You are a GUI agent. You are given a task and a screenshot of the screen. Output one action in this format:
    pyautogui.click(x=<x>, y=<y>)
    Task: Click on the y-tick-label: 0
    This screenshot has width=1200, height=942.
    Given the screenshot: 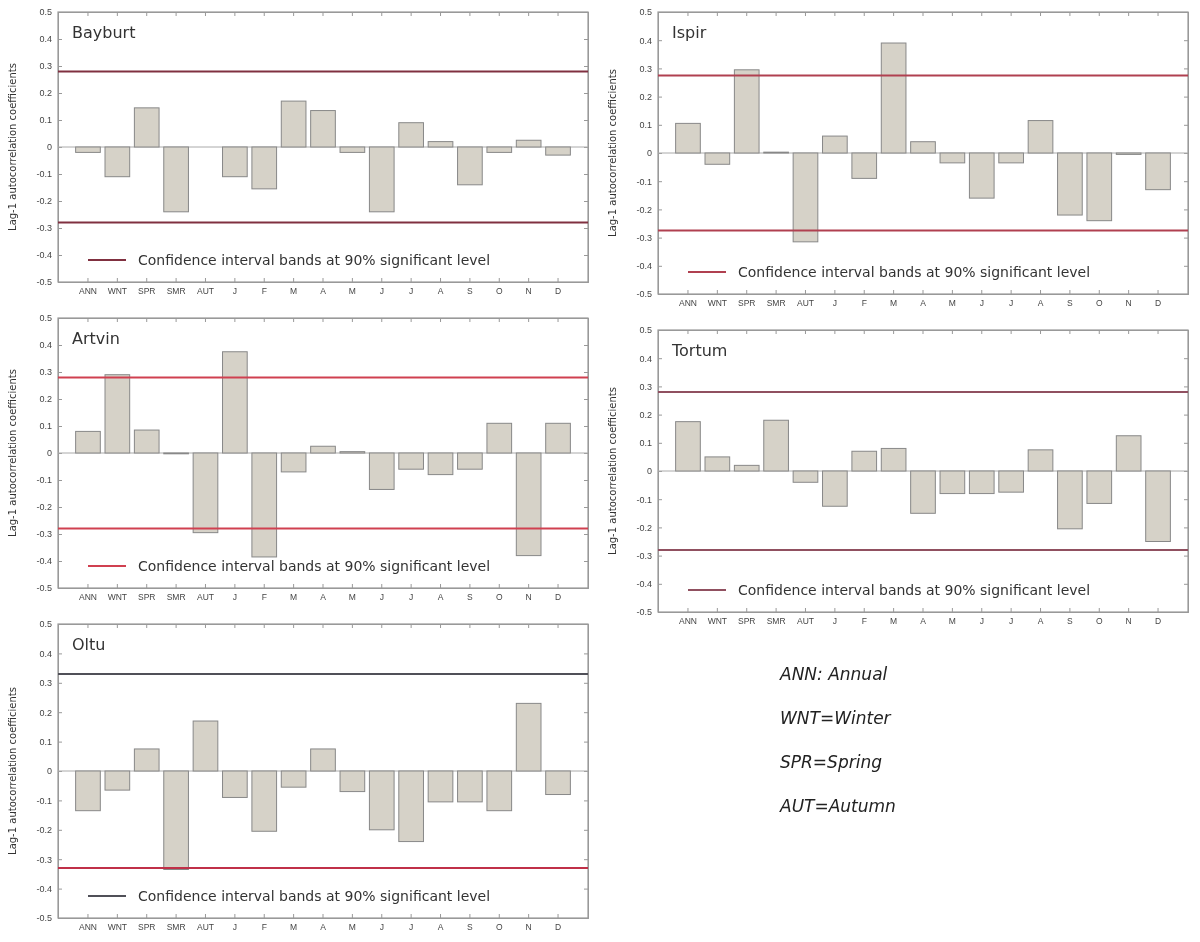 What is the action you would take?
    pyautogui.click(x=649, y=471)
    